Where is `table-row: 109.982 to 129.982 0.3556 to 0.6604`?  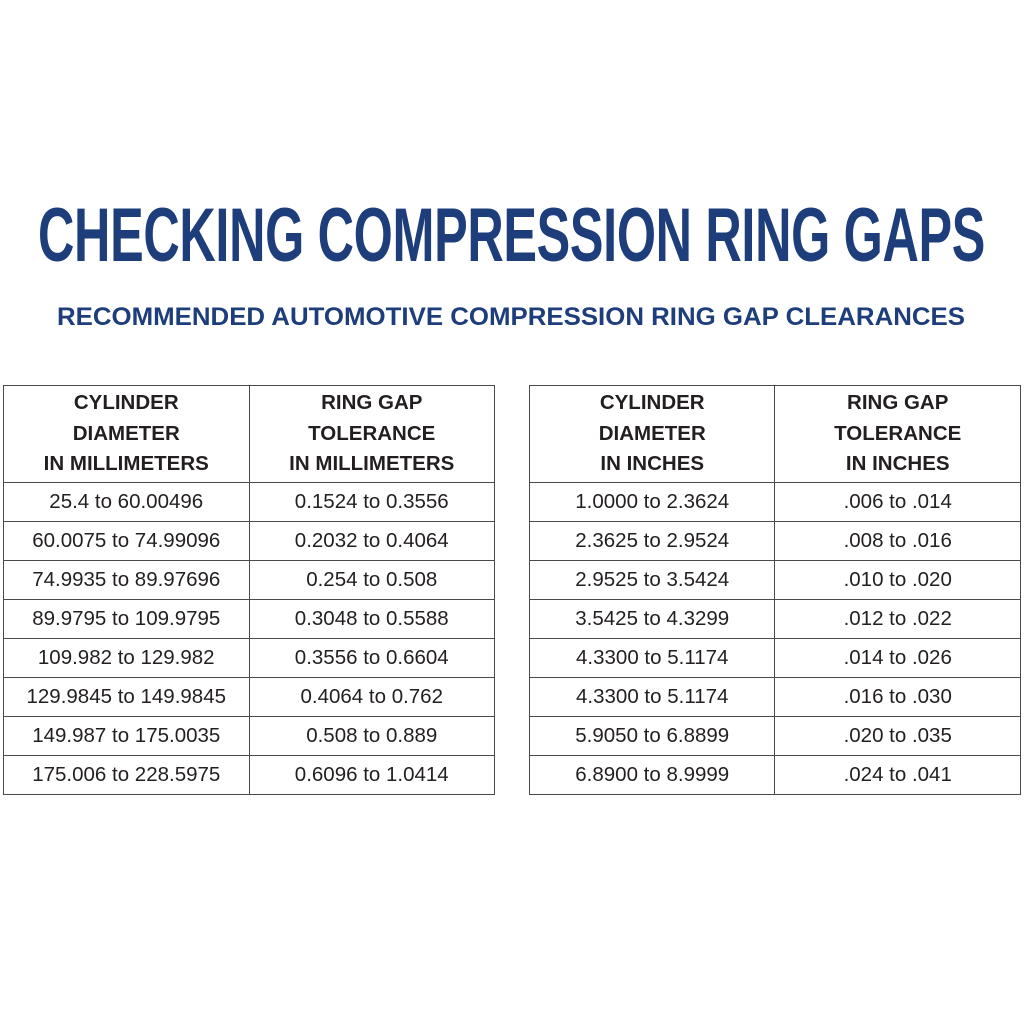 table-row: 109.982 to 129.982 0.3556 to 0.6604 is located at coordinates (249, 658).